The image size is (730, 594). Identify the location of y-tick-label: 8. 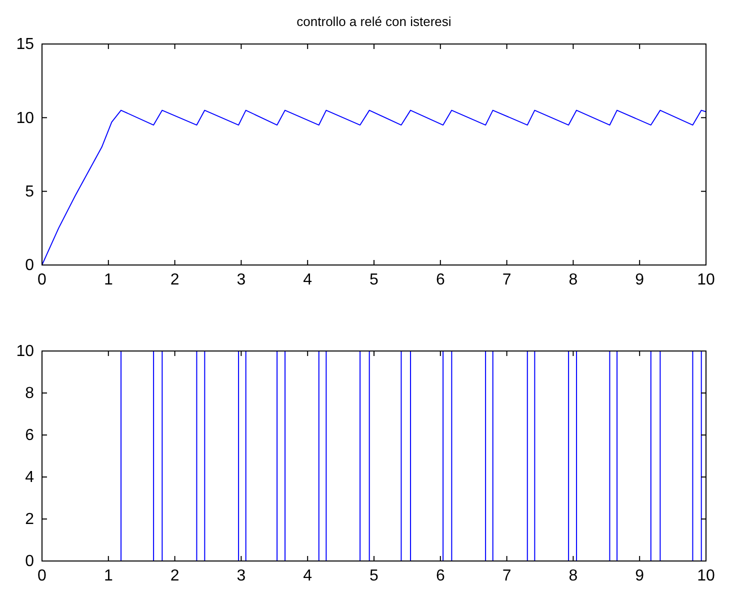
(29, 393).